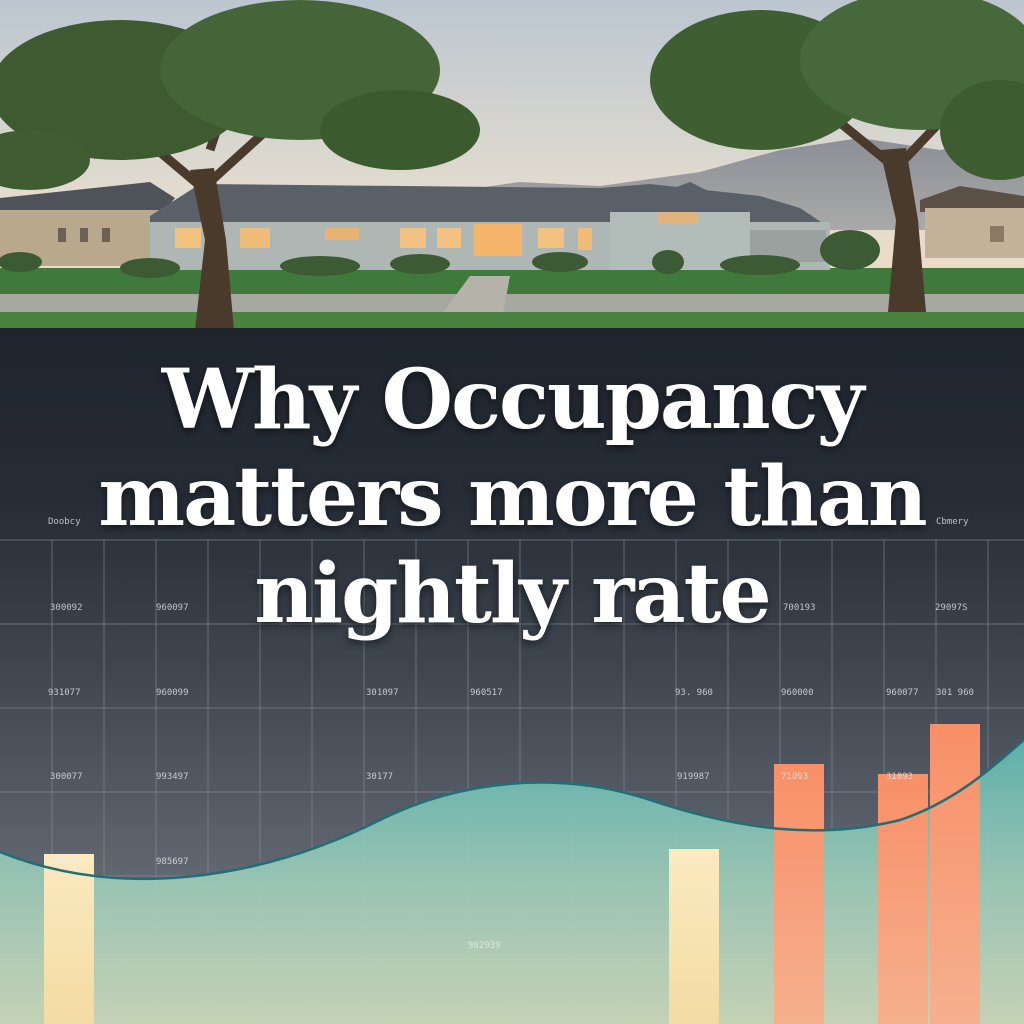  What do you see at coordinates (172, 777) in the screenshot?
I see `scribble-label: 993497` at bounding box center [172, 777].